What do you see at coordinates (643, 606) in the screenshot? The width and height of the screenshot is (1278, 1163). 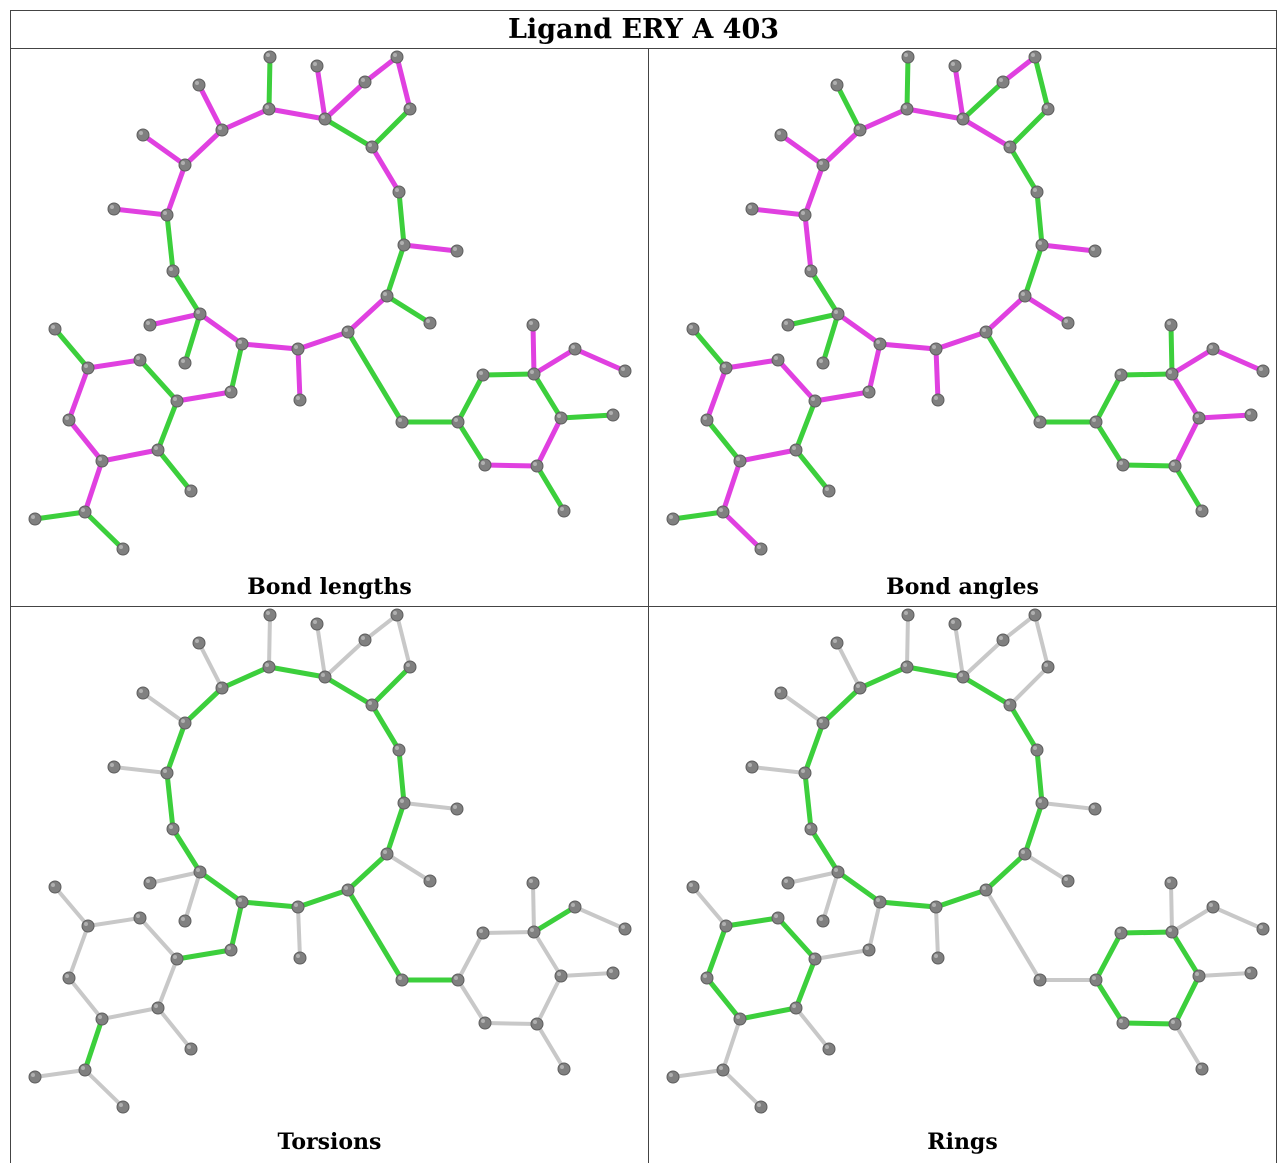 I see `row-divider` at bounding box center [643, 606].